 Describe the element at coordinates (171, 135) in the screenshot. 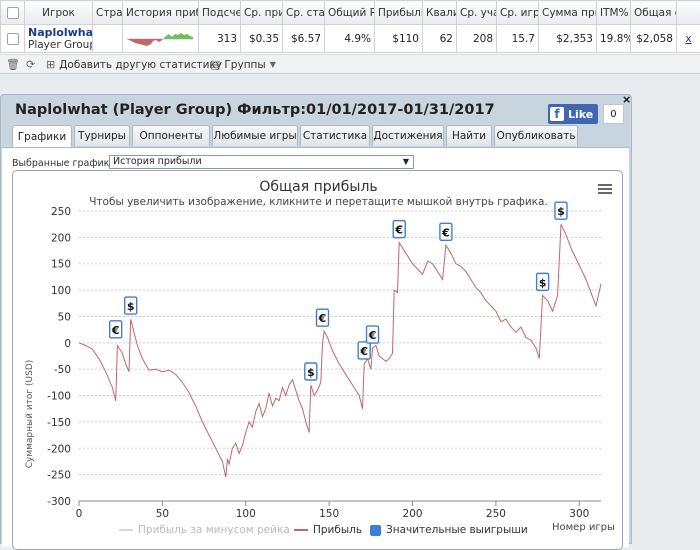

I see `tab-opponents: Оппоненты` at that location.